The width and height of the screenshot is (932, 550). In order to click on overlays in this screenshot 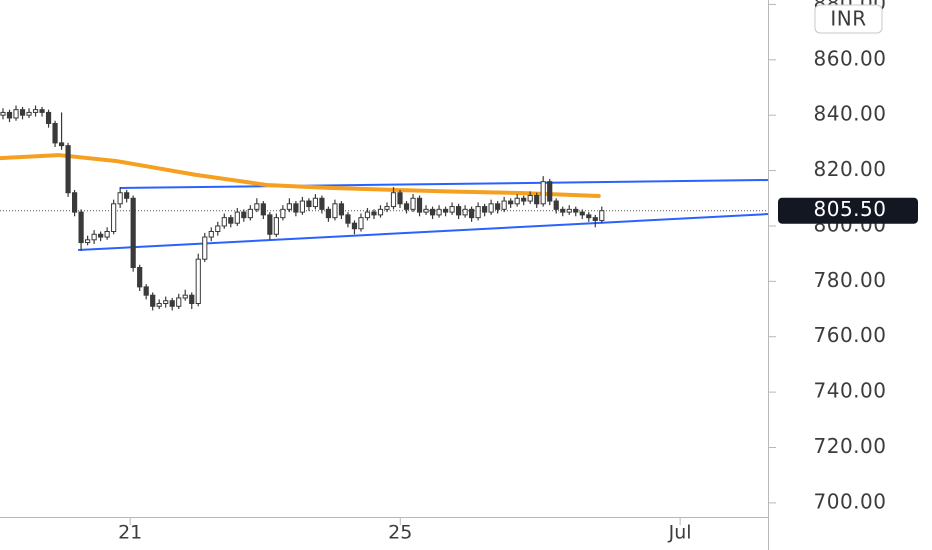, I will do `click(384, 202)`.